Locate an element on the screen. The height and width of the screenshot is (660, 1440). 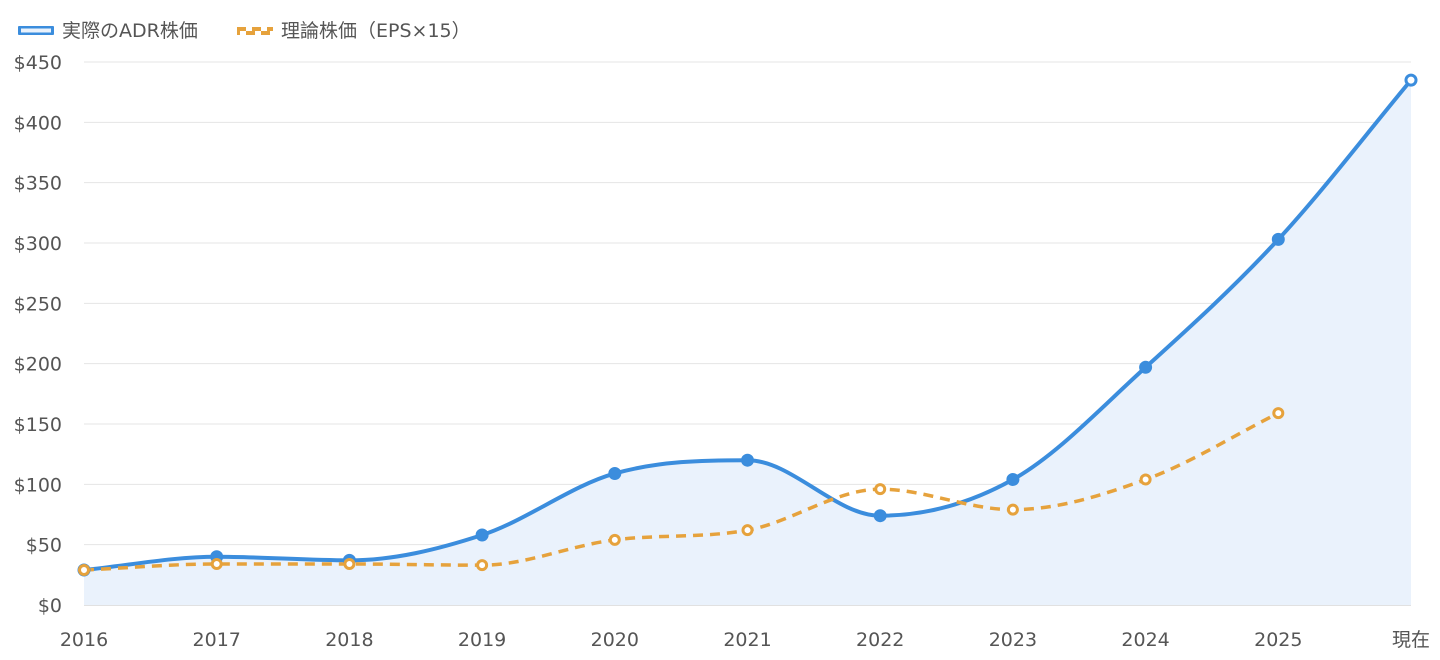
y-tick-label: $400 is located at coordinates (38, 123).